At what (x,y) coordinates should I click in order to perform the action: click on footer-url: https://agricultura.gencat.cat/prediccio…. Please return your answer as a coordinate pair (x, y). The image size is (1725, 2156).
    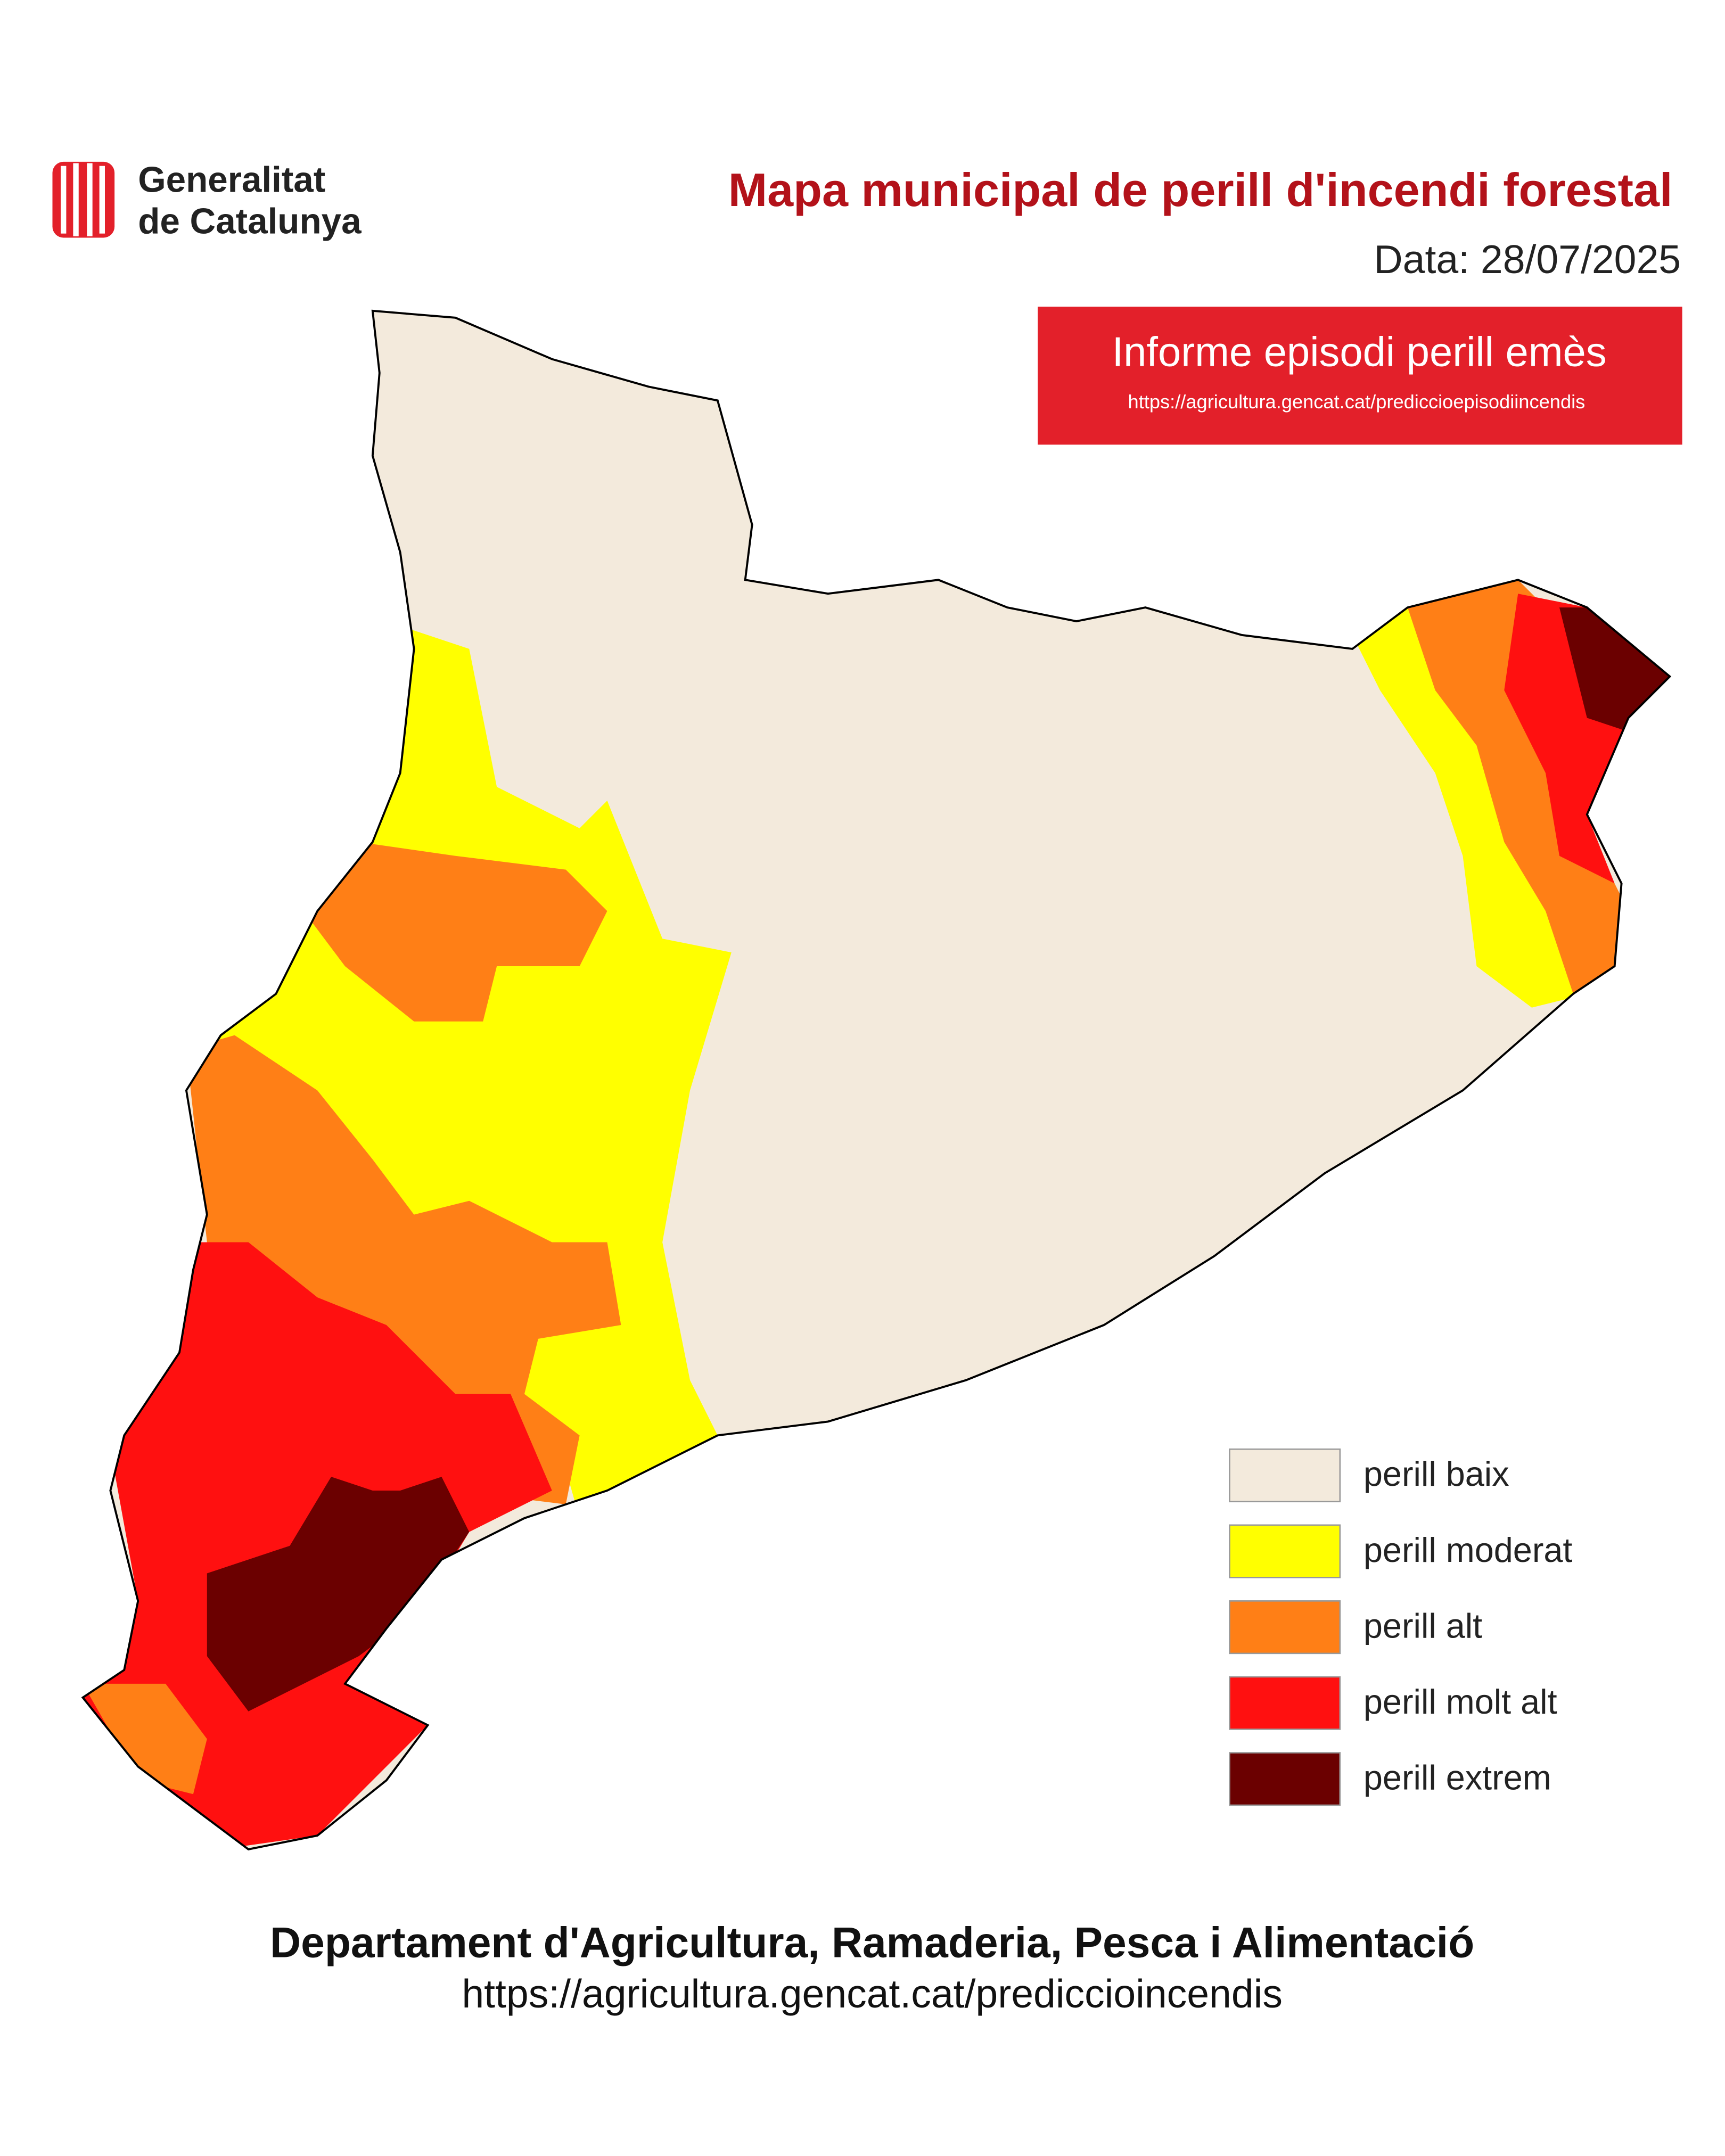
    Looking at the image, I should click on (873, 1993).